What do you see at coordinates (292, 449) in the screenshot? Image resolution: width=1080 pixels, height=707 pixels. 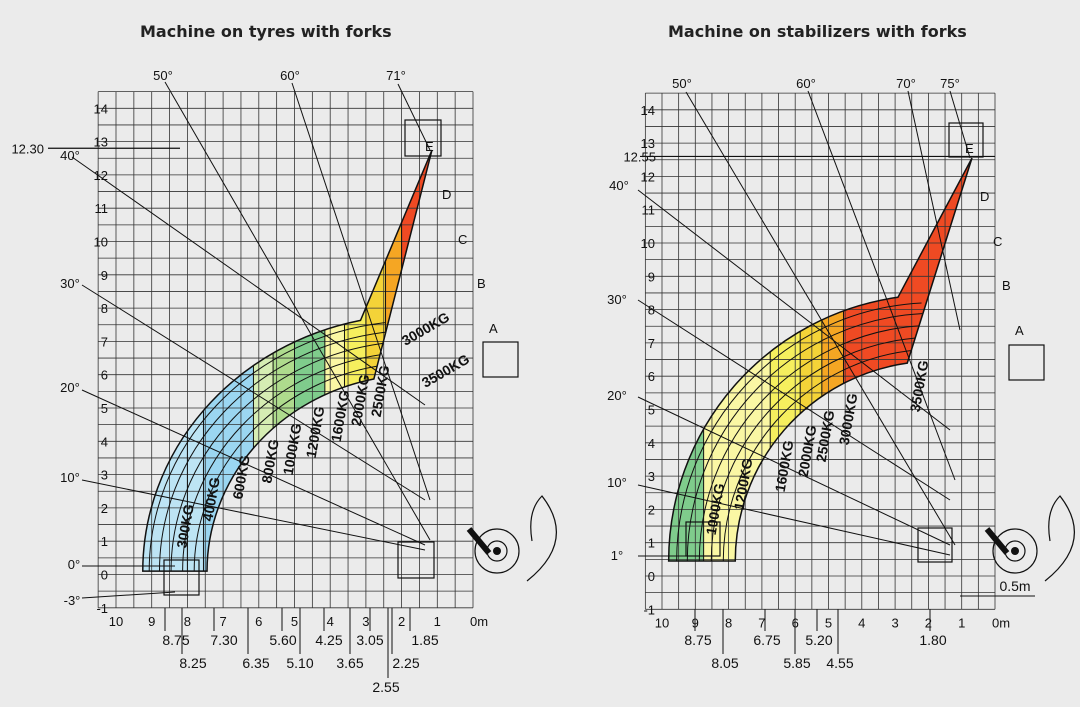 I see `capacity-label: 1000KG` at bounding box center [292, 449].